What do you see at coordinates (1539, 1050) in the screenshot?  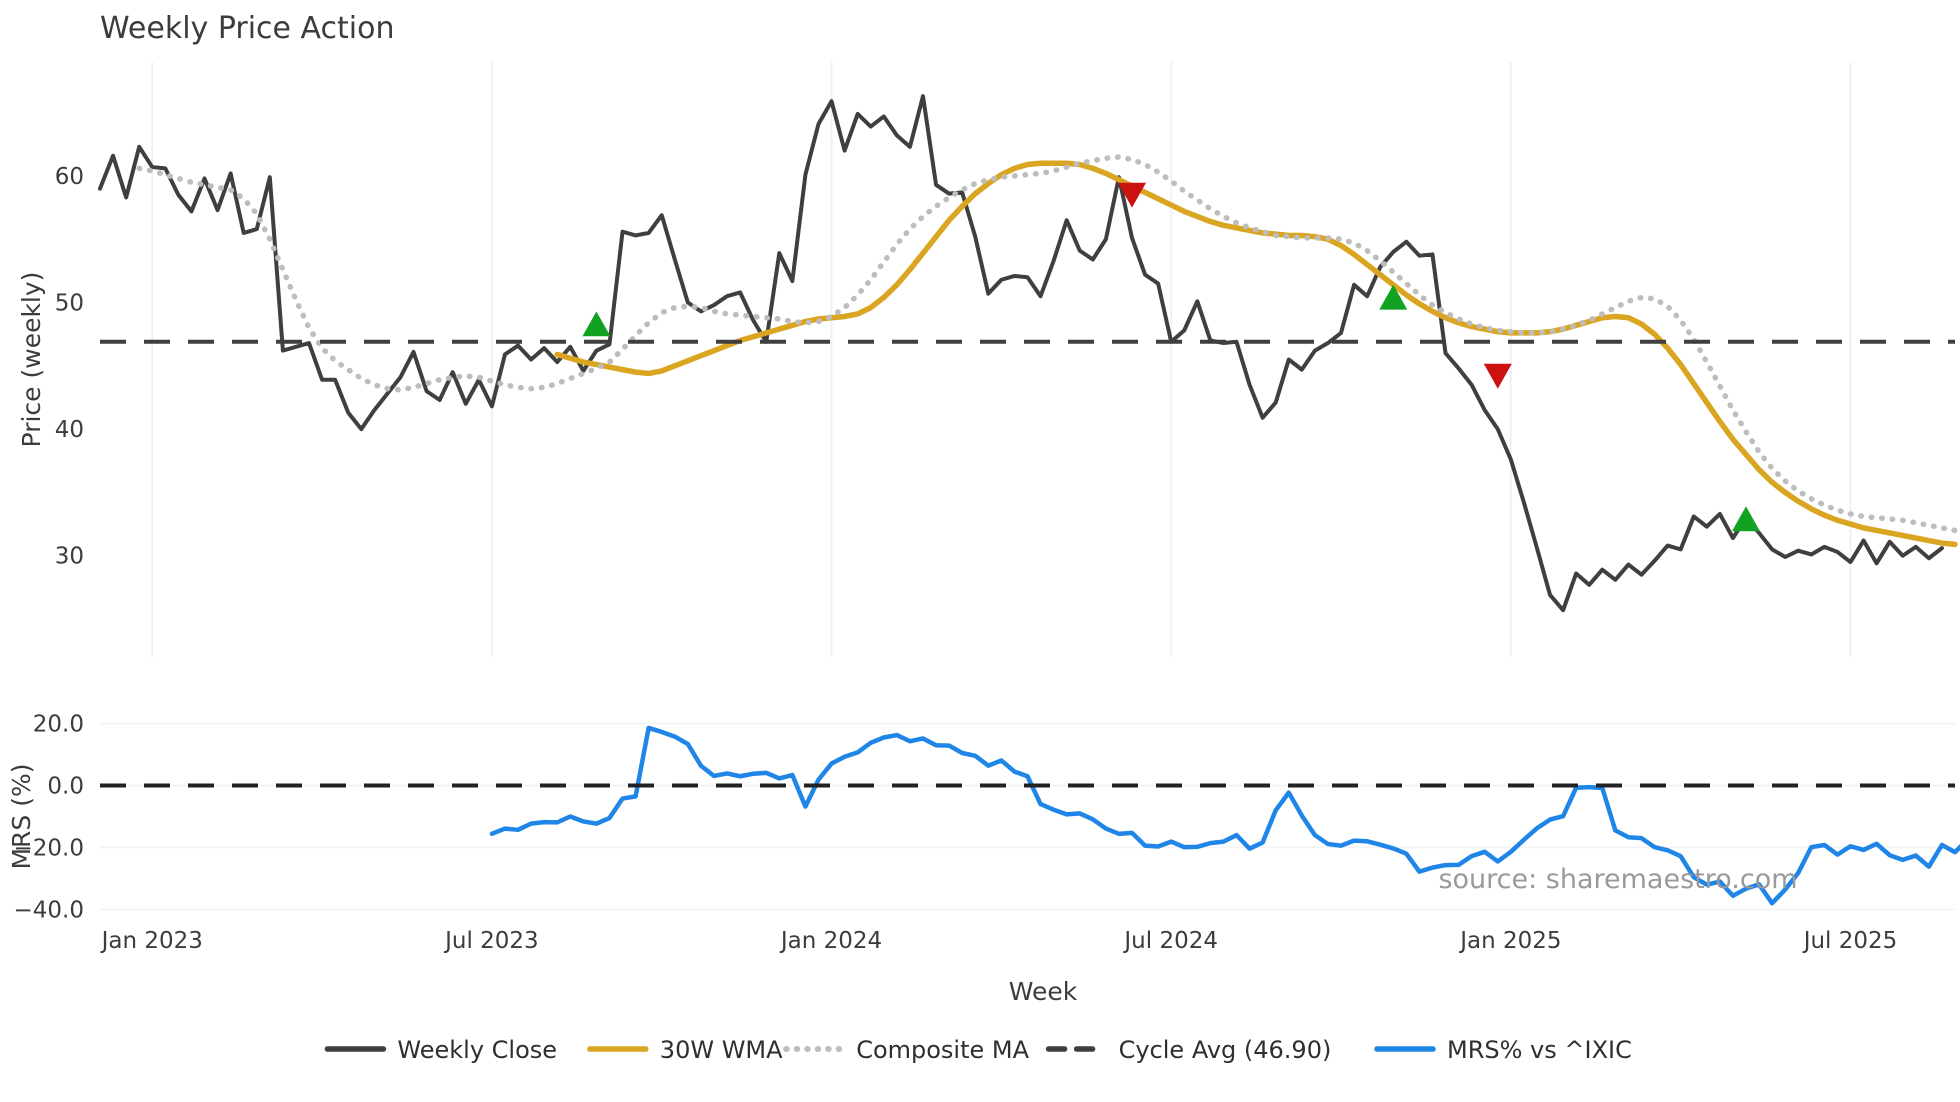 I see `legend-label: MRS% vs ^IXIC` at bounding box center [1539, 1050].